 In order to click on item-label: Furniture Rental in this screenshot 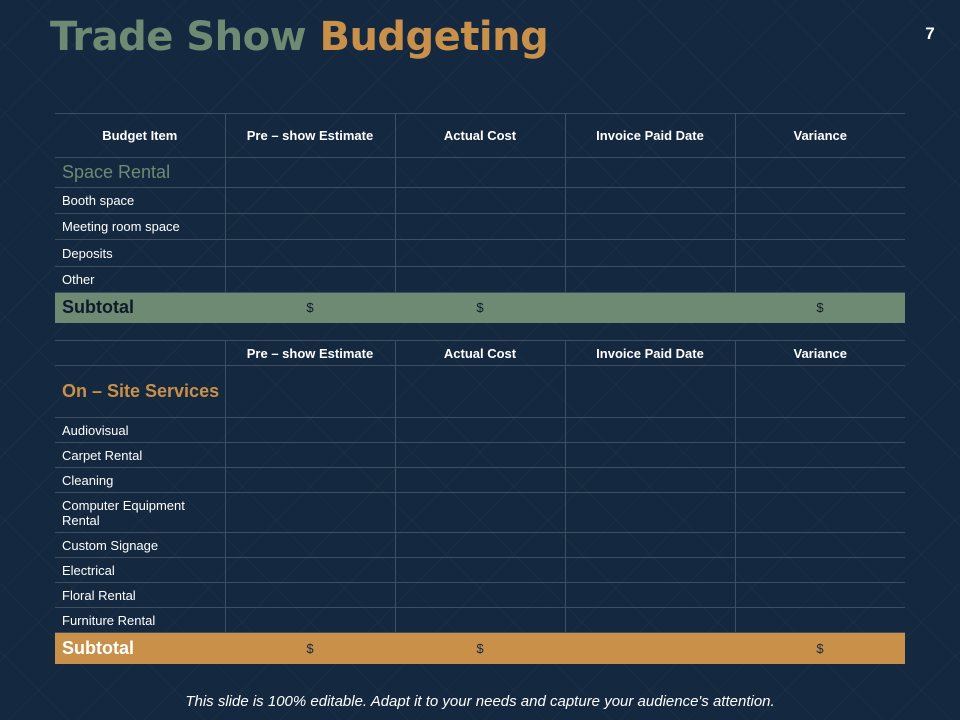, I will do `click(140, 620)`.